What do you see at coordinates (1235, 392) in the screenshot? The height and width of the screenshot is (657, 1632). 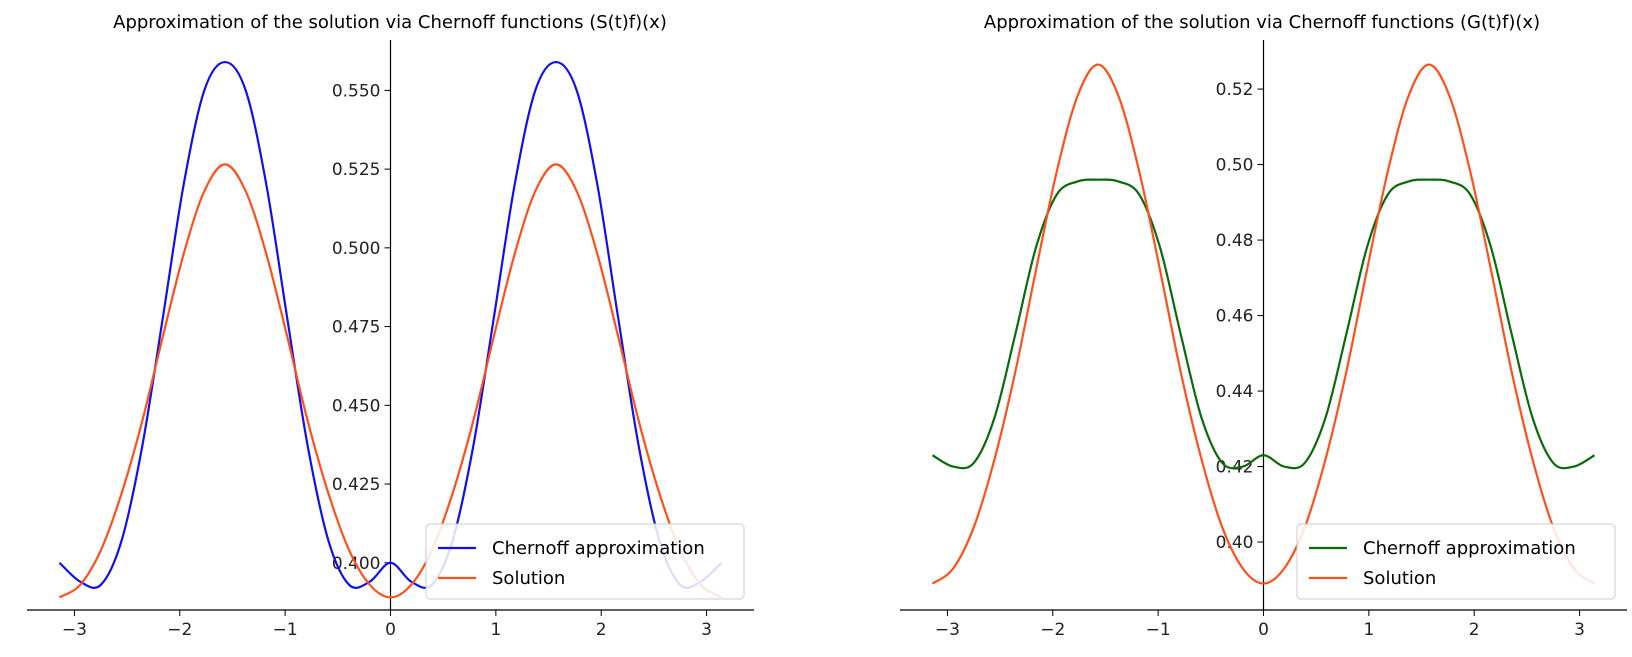 I see `y-tick-label: 0.44` at bounding box center [1235, 392].